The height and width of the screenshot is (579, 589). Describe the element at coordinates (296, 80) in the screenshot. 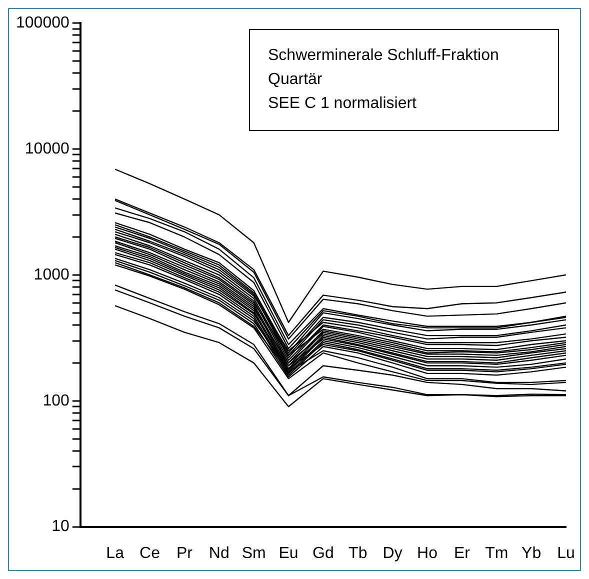

I see `annotation: Quartär` at that location.